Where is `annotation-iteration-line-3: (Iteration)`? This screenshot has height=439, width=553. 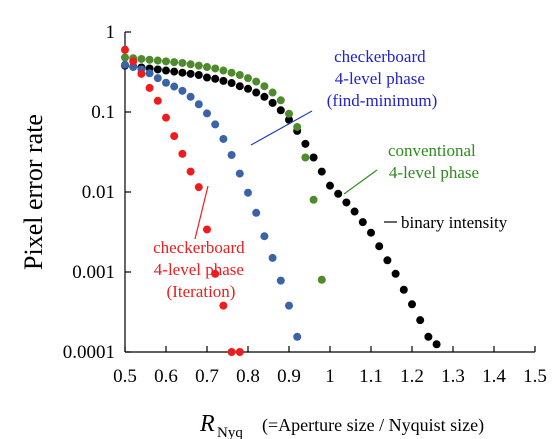
annotation-iteration-line-3: (Iteration) is located at coordinates (201, 291).